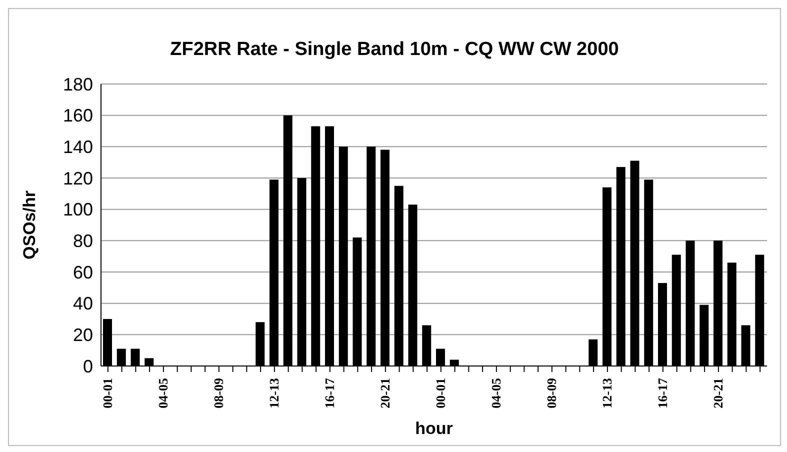 This screenshot has width=787, height=452. I want to click on y-tick-label: 120, so click(77, 178).